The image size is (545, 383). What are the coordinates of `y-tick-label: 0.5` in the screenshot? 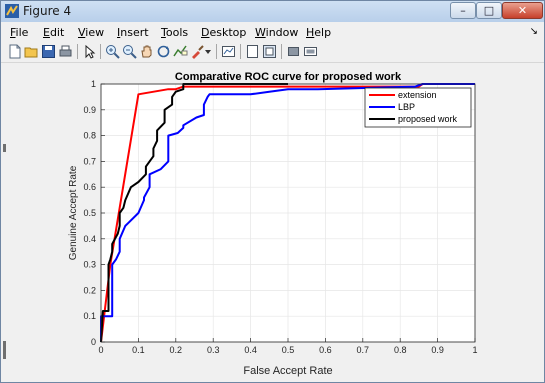 It's located at (89, 213).